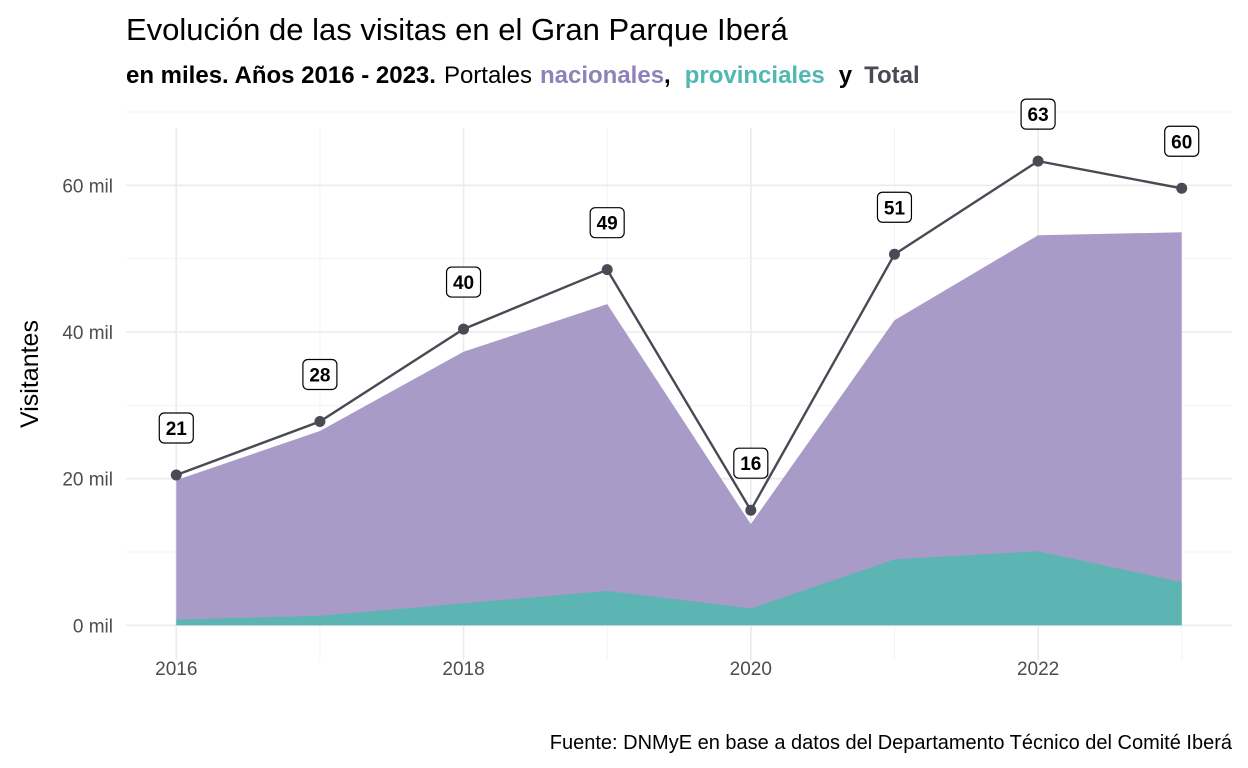  I want to click on x-axis: 2016 2018 2020 2022, so click(607, 669).